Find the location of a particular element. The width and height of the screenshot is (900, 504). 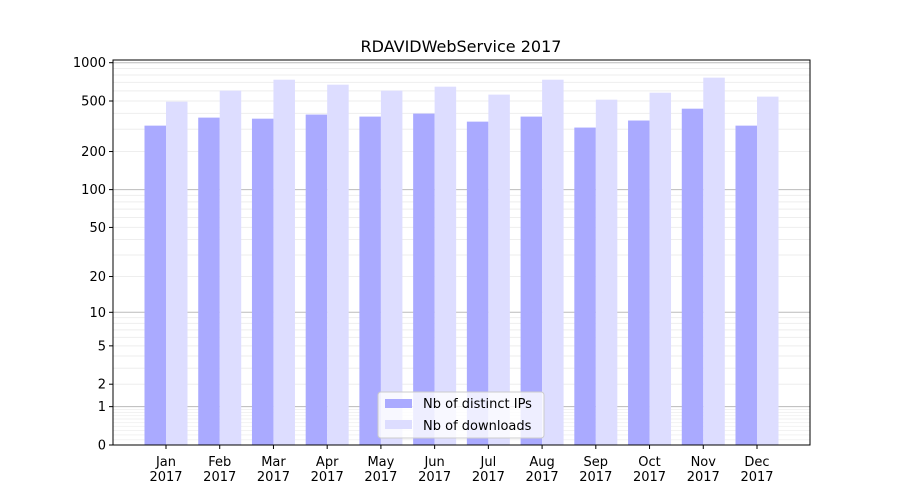

legend-box is located at coordinates (461, 415).